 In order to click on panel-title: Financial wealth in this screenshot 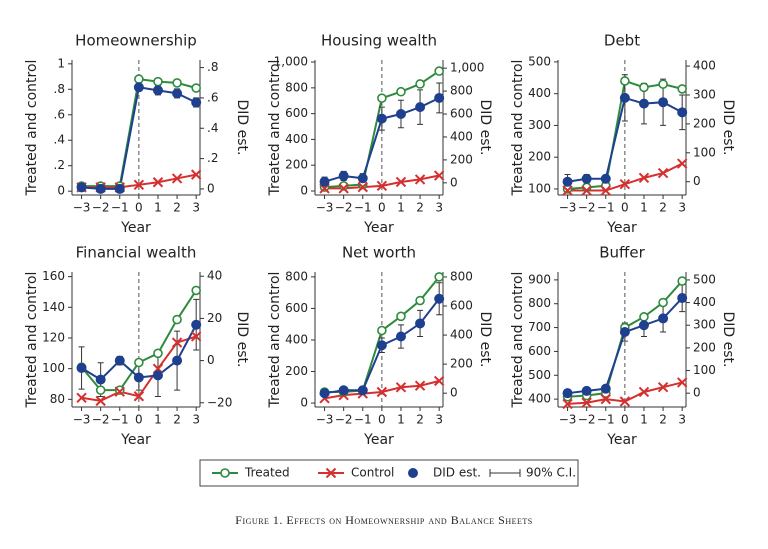, I will do `click(136, 253)`.